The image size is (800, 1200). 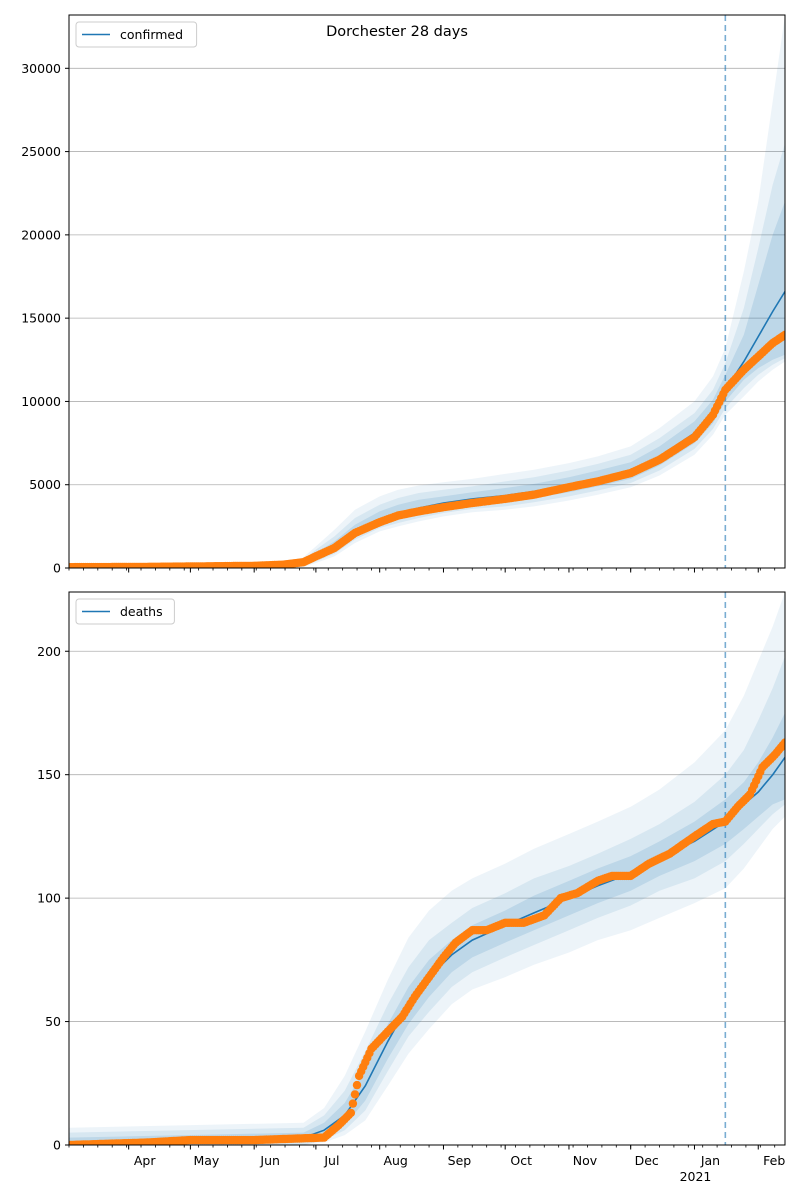 What do you see at coordinates (151, 34) in the screenshot?
I see `legend-label: confirmed` at bounding box center [151, 34].